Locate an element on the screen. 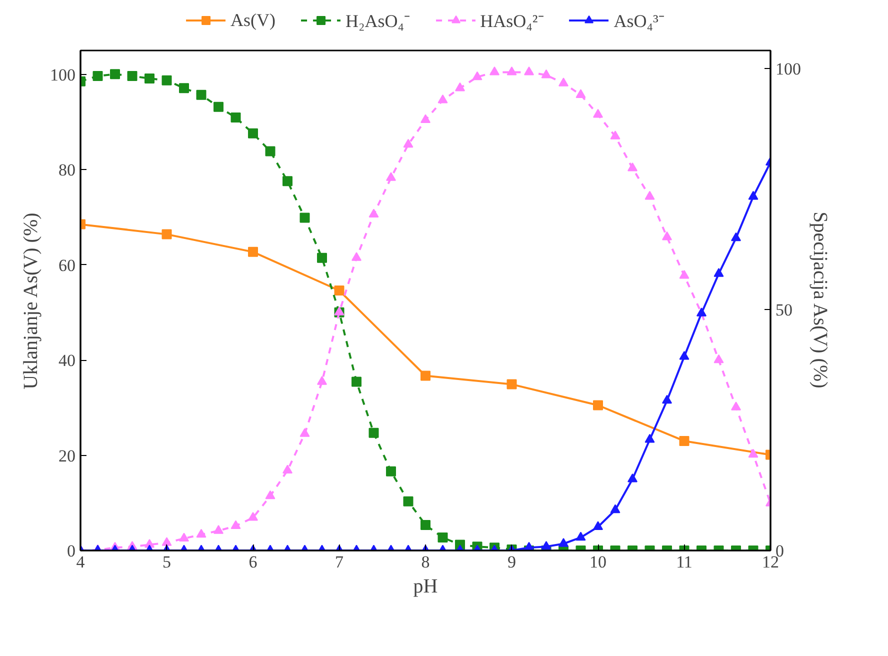  x-tick-label: 11 is located at coordinates (684, 562).